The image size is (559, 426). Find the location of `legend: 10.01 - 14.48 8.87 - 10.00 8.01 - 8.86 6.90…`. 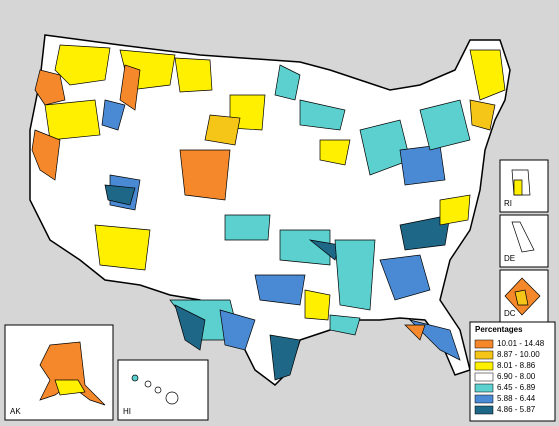

legend: 10.01 - 14.48 8.87 - 10.00 8.01 - 8.86 6.90… is located at coordinates (509, 377).